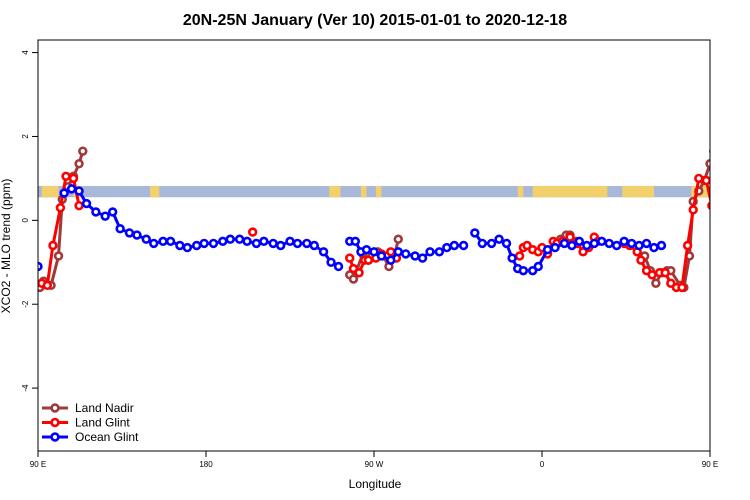 Image resolution: width=750 pixels, height=500 pixels. Describe the element at coordinates (375, 484) in the screenshot. I see `x-axis-label: Longitude` at that location.